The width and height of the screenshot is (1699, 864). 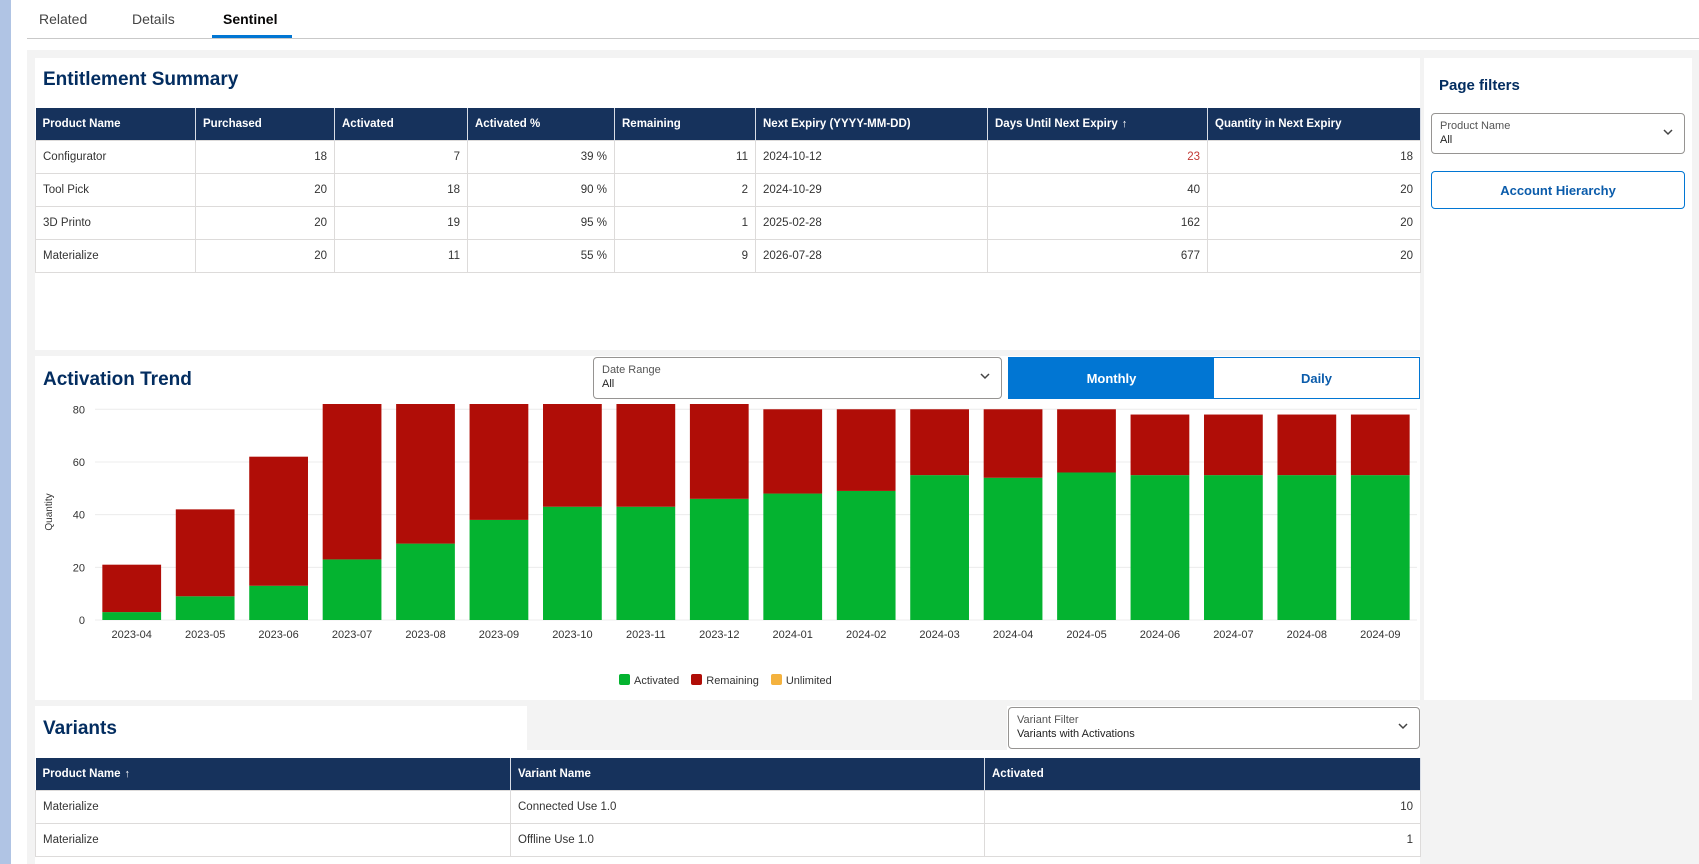 I want to click on product-filter-label: Product Name, so click(x=1475, y=126).